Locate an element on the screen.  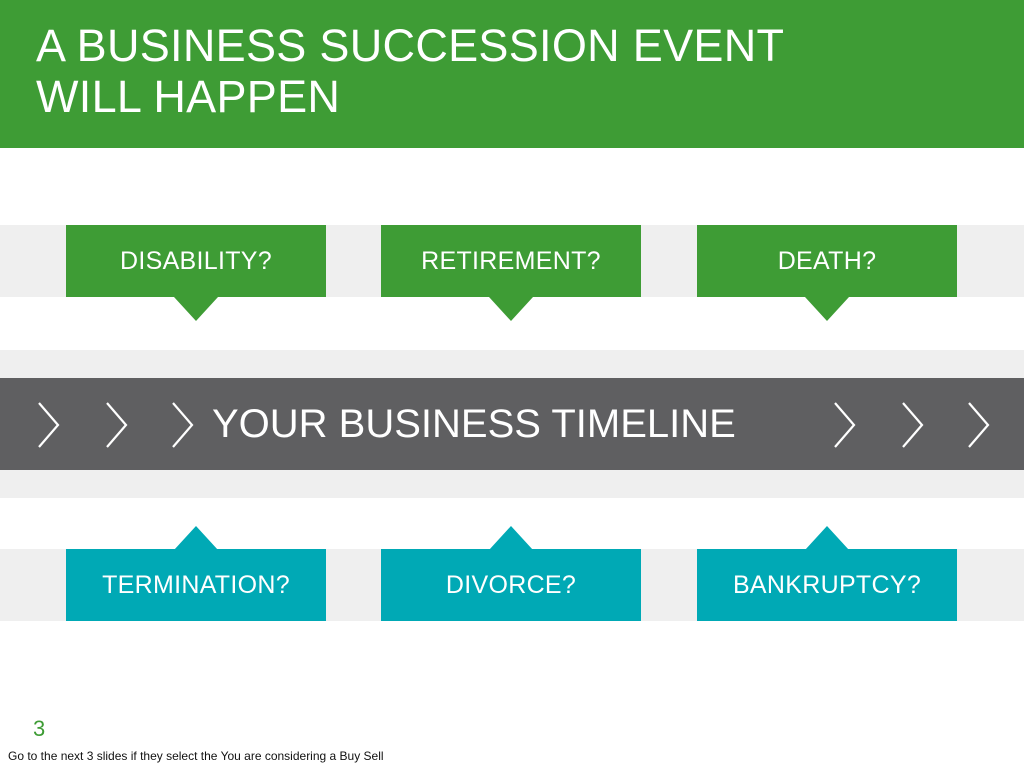
lower-timeline-band is located at coordinates (512, 484).